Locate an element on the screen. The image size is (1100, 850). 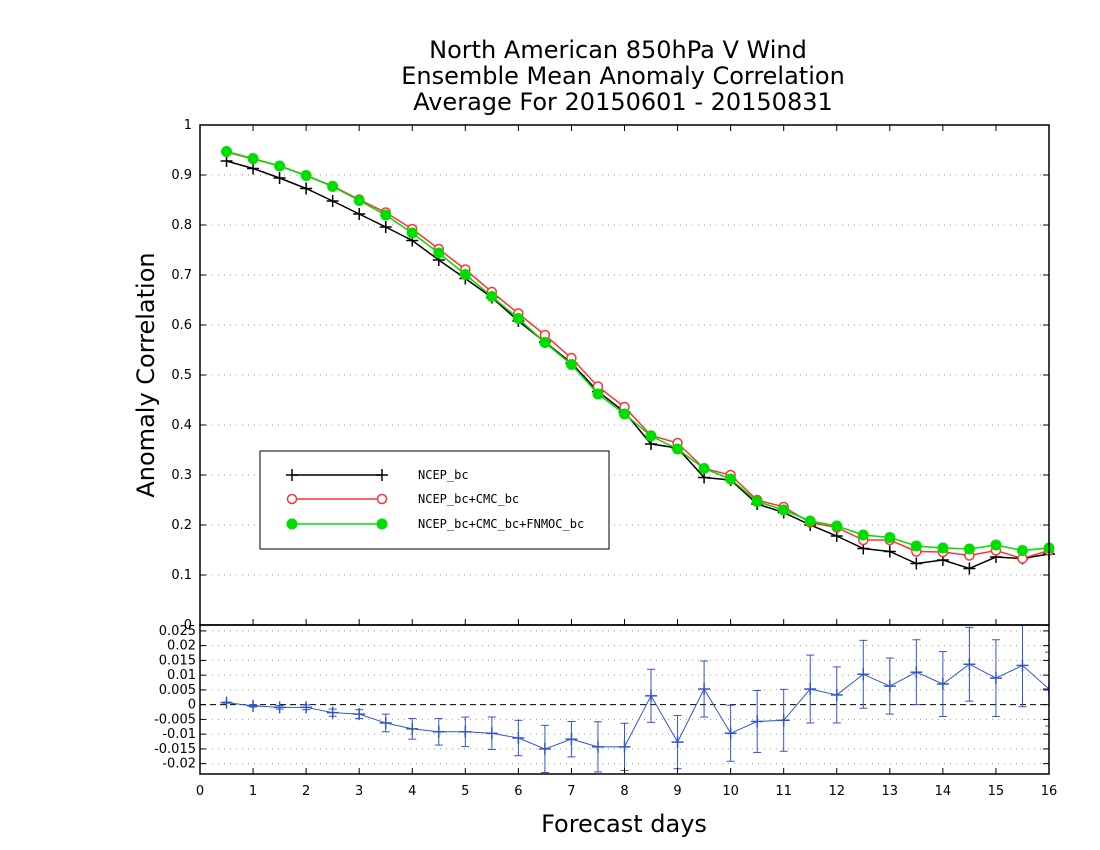
bottom-y-tick-label: 0 is located at coordinates (192, 705).